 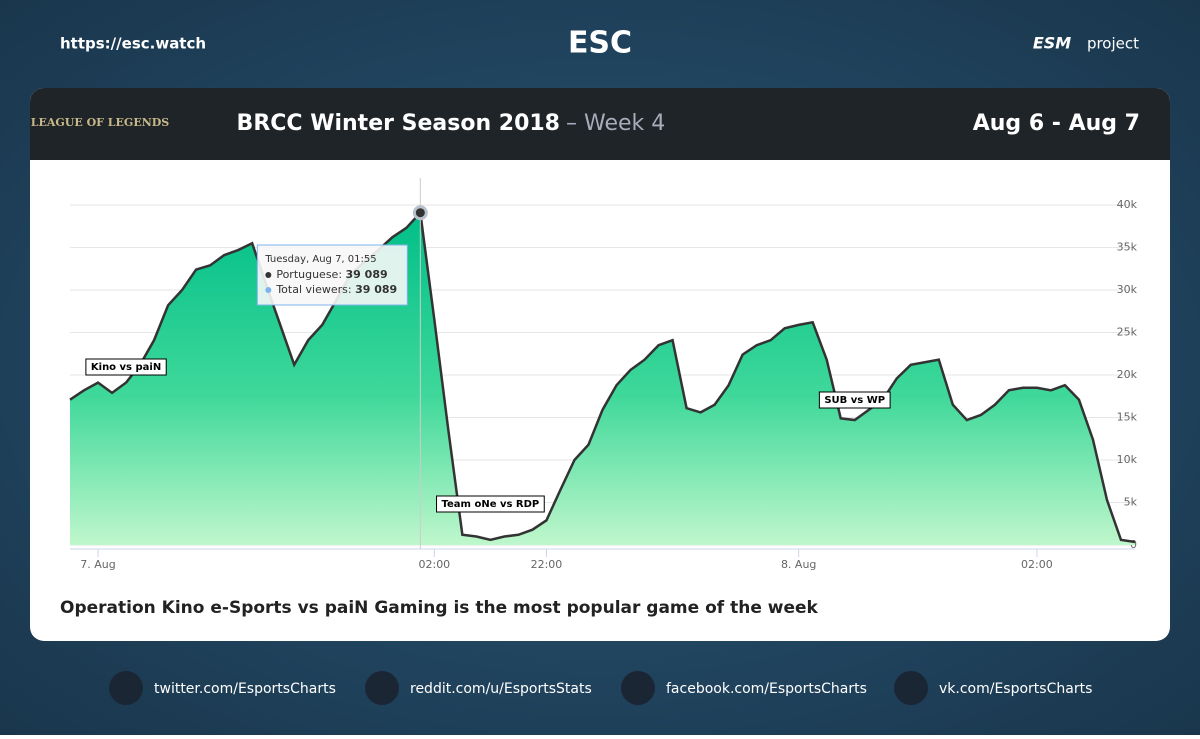 I want to click on annotation-label: Kino vs paiN, so click(x=126, y=367).